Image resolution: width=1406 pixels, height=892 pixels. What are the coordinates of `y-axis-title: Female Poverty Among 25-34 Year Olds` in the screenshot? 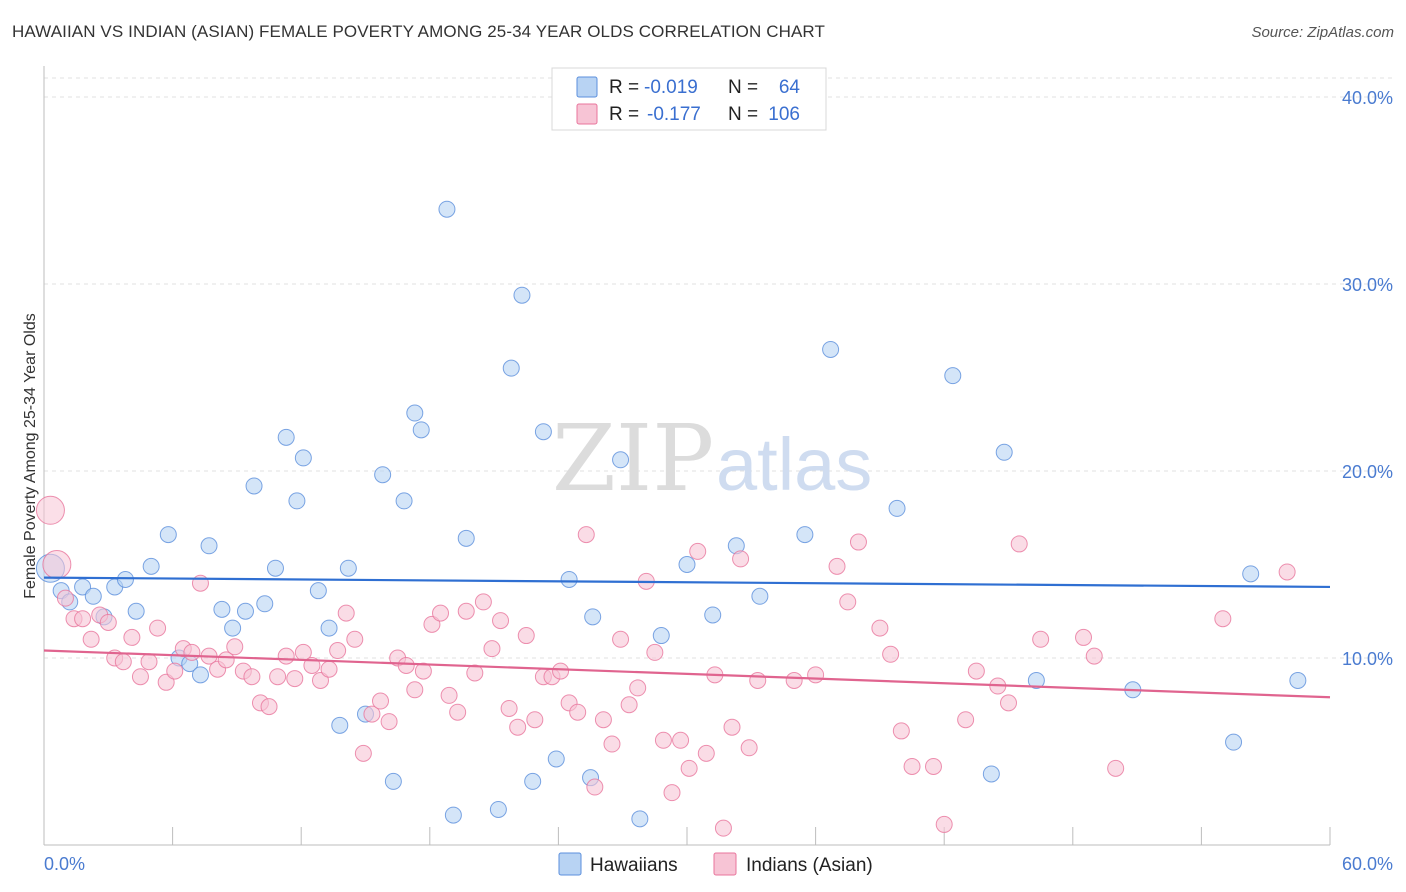 It's located at (30, 456).